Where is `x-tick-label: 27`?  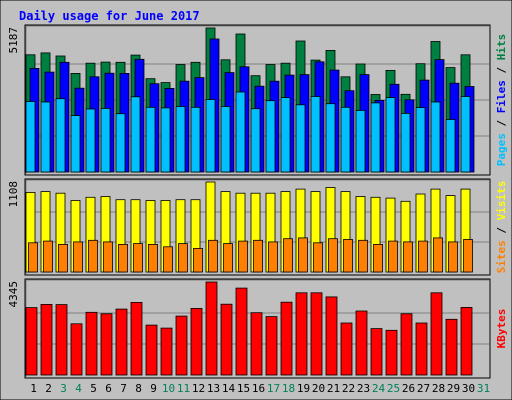 x-tick-label: 27 is located at coordinates (423, 388).